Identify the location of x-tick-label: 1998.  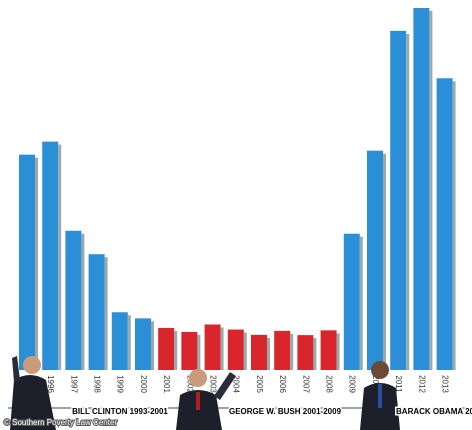
(96, 384).